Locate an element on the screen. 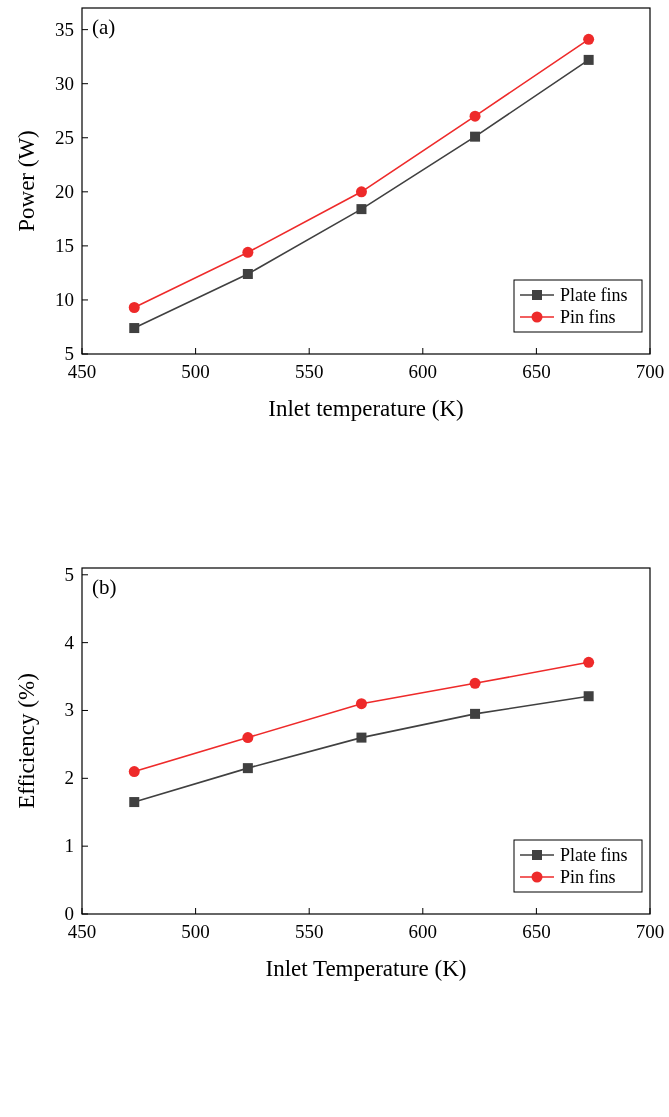  y-tick-label: 2 is located at coordinates (69, 778).